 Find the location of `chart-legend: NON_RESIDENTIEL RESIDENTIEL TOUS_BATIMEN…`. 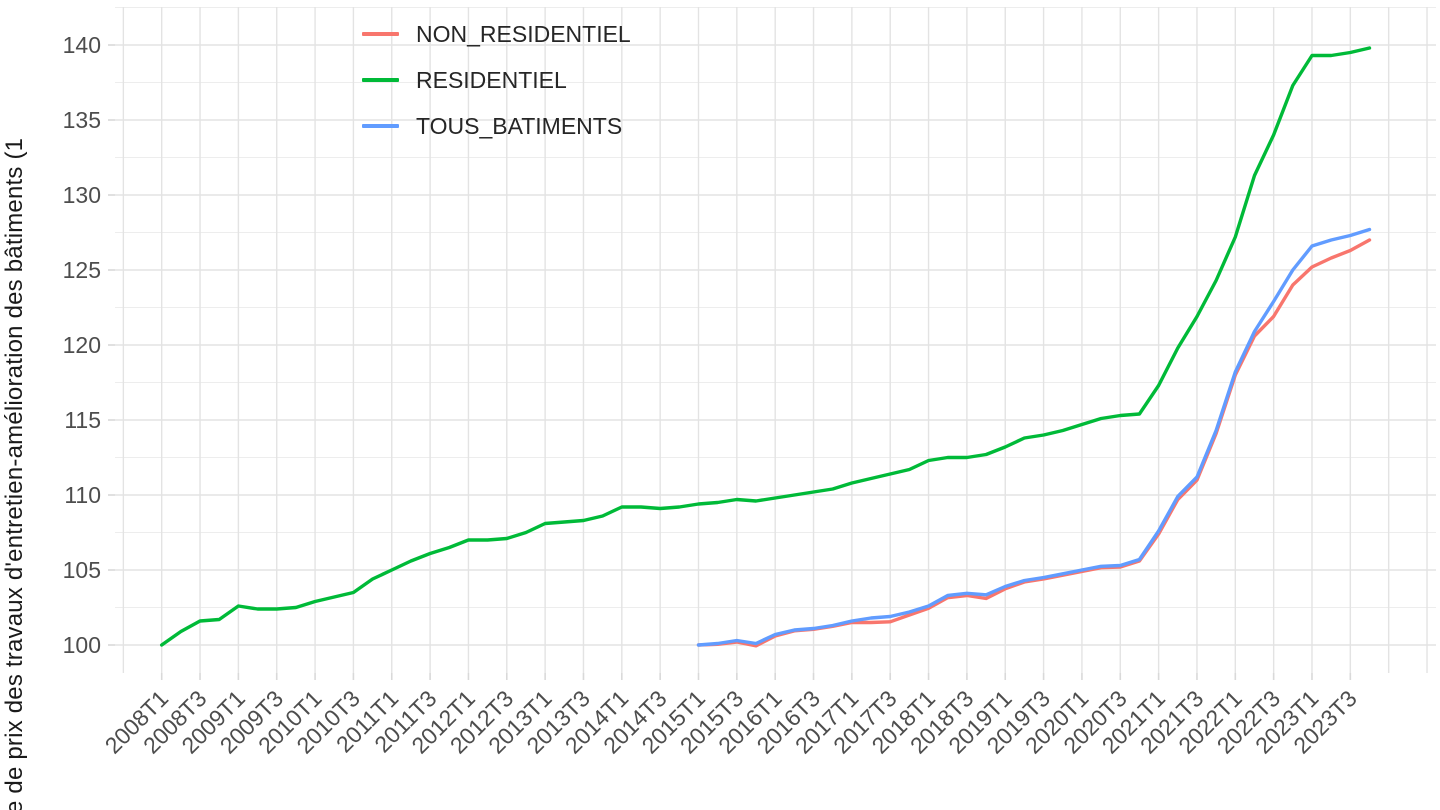

chart-legend: NON_RESIDENTIEL RESIDENTIEL TOUS_BATIMEN… is located at coordinates (496, 80).